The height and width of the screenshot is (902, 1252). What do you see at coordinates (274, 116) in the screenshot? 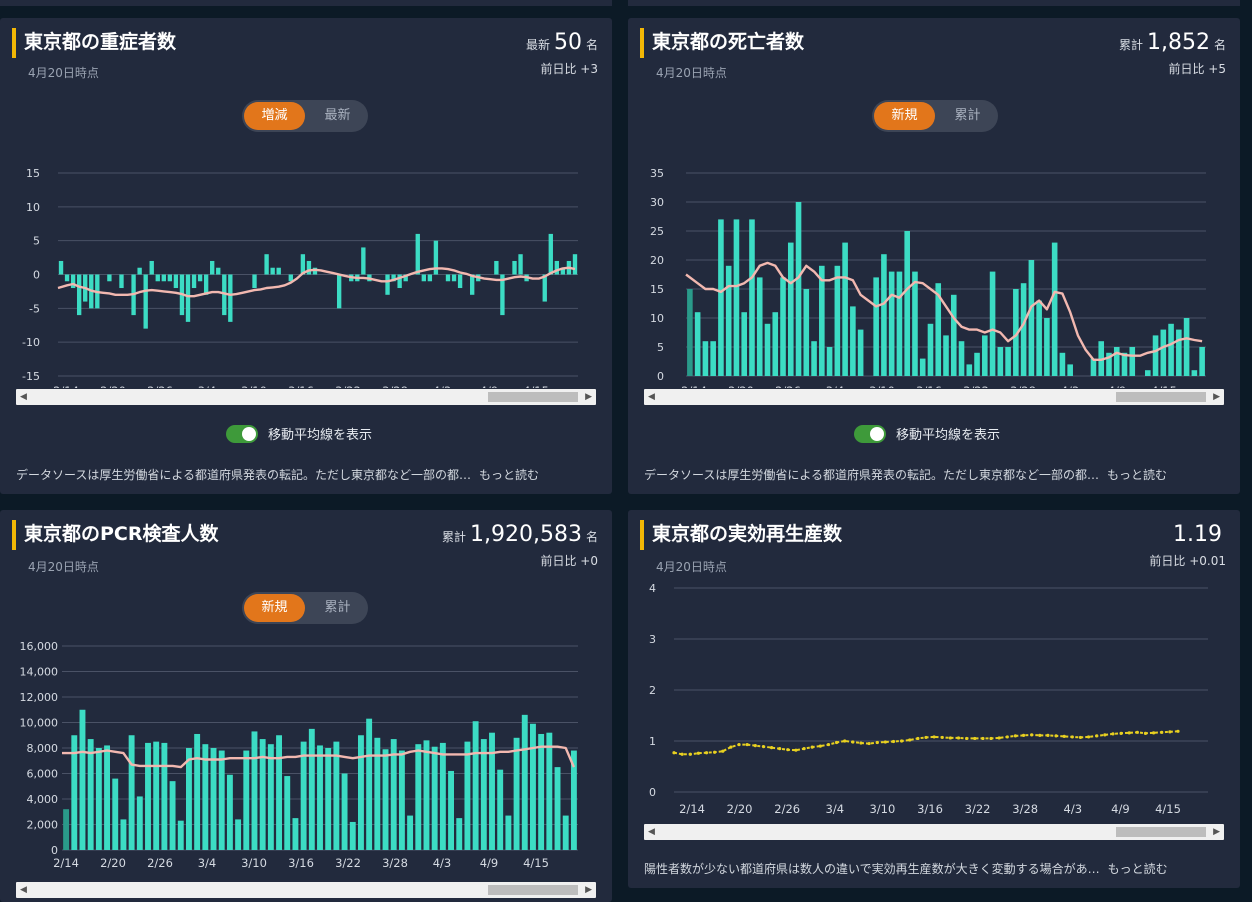
I see `toggle-increase: 増減` at bounding box center [274, 116].